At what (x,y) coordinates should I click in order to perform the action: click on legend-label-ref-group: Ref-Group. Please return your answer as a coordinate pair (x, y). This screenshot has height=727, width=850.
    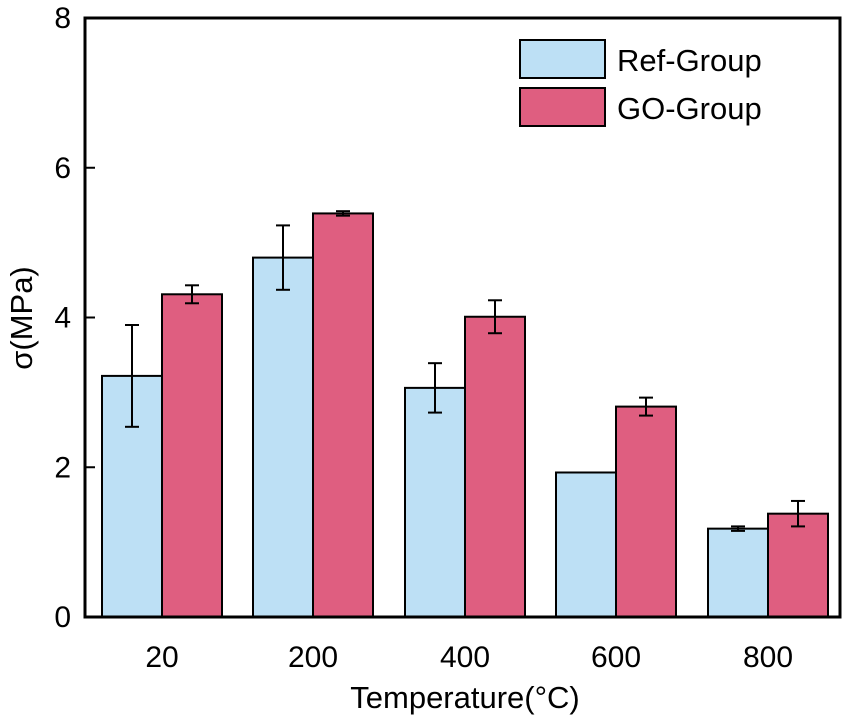
    Looking at the image, I should click on (689, 60).